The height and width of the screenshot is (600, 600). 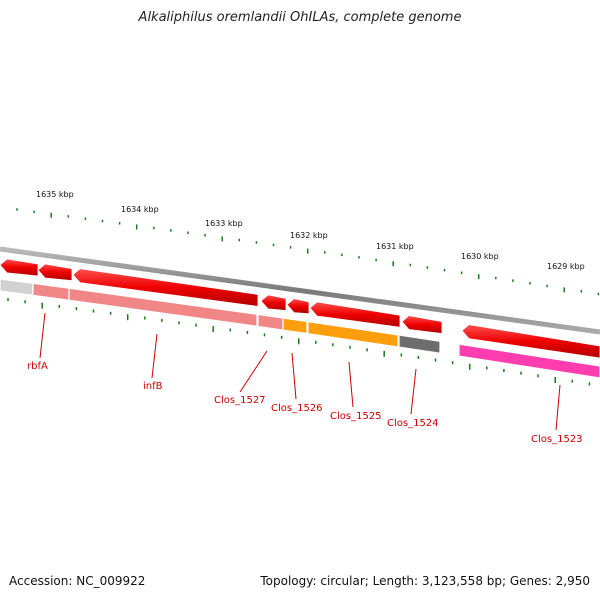 I want to click on ruler-label-1629: 1629 kbp, so click(x=566, y=266).